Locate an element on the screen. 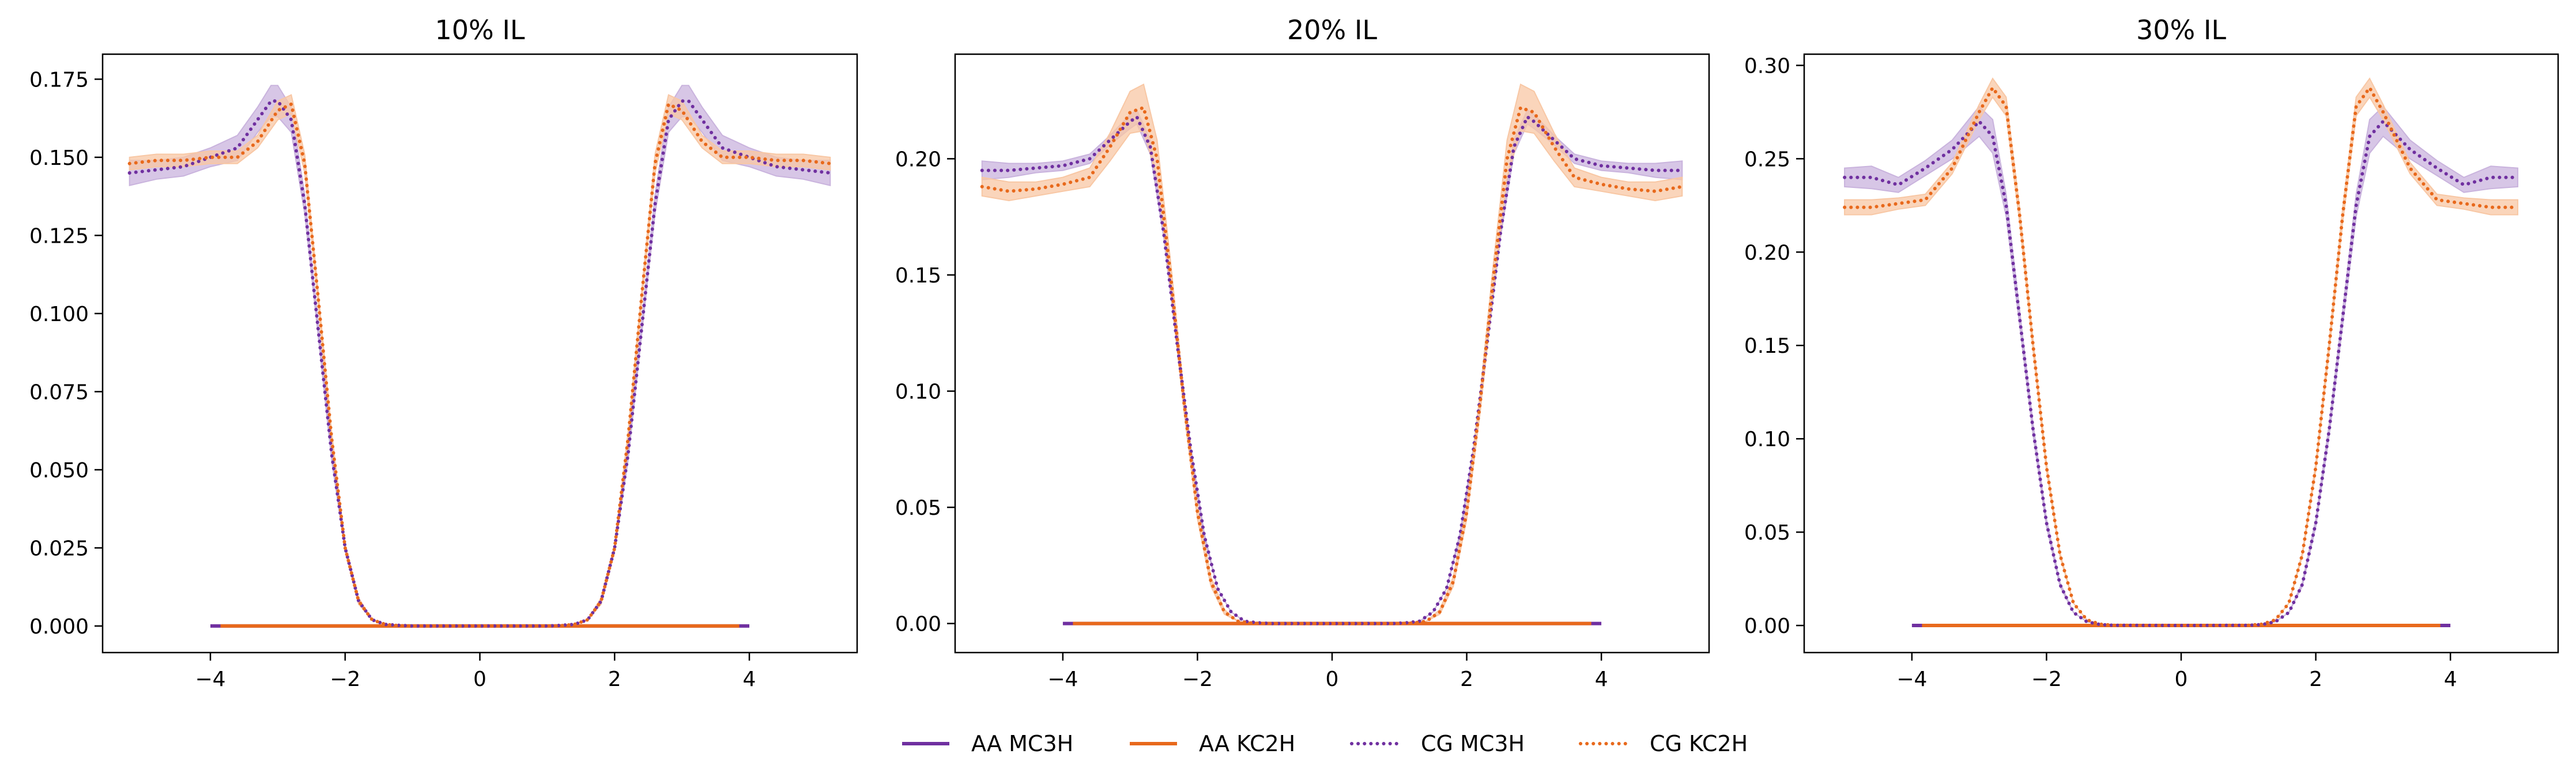 The width and height of the screenshot is (2576, 784). y-tick-label: 0.050 is located at coordinates (59, 471).